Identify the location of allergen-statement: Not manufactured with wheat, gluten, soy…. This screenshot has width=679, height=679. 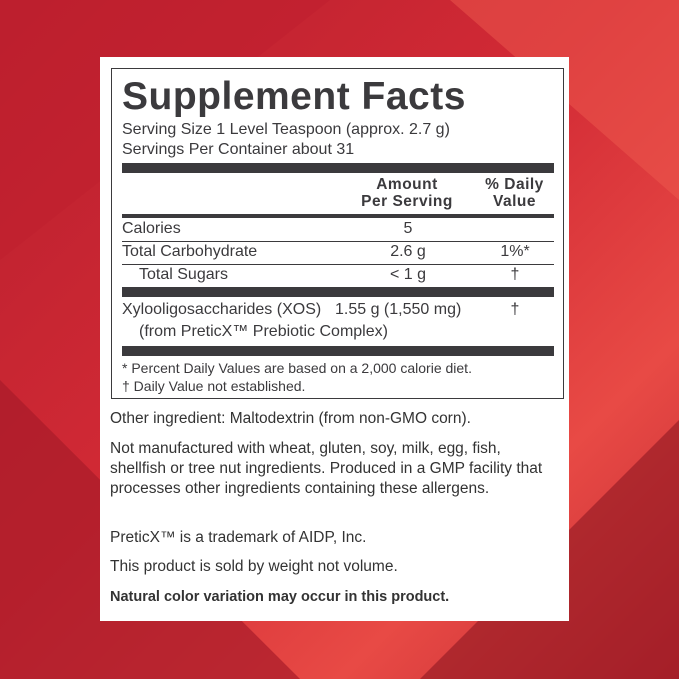
(326, 468).